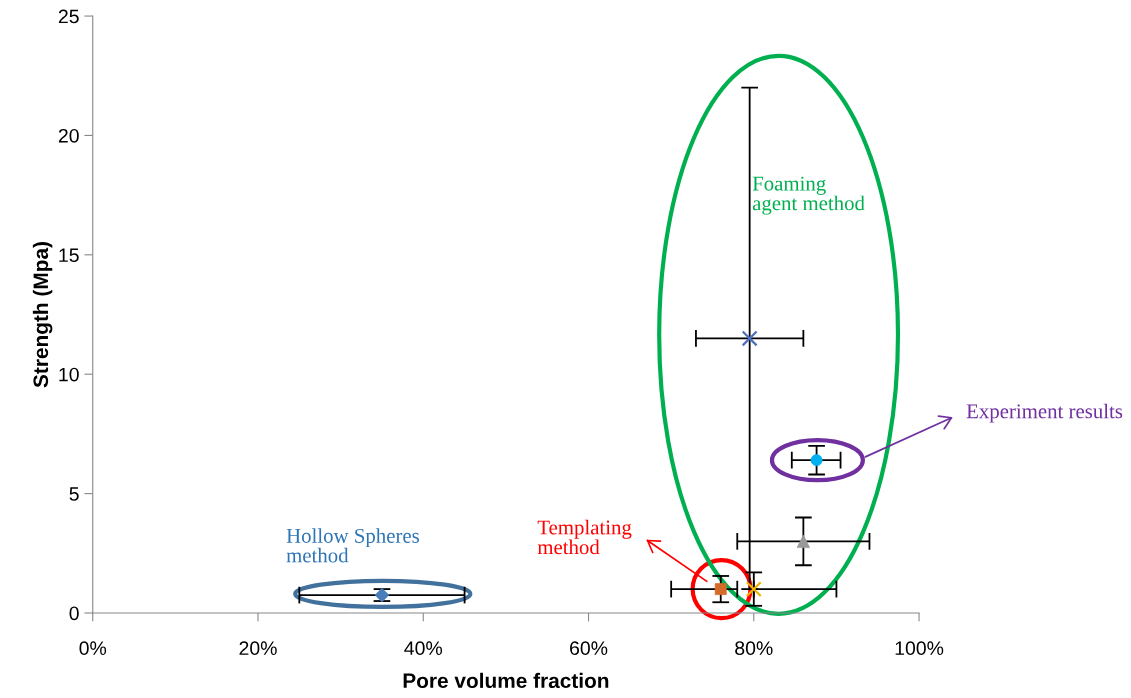 The width and height of the screenshot is (1131, 698). What do you see at coordinates (258, 648) in the screenshot?
I see `x-tick-label: 20%` at bounding box center [258, 648].